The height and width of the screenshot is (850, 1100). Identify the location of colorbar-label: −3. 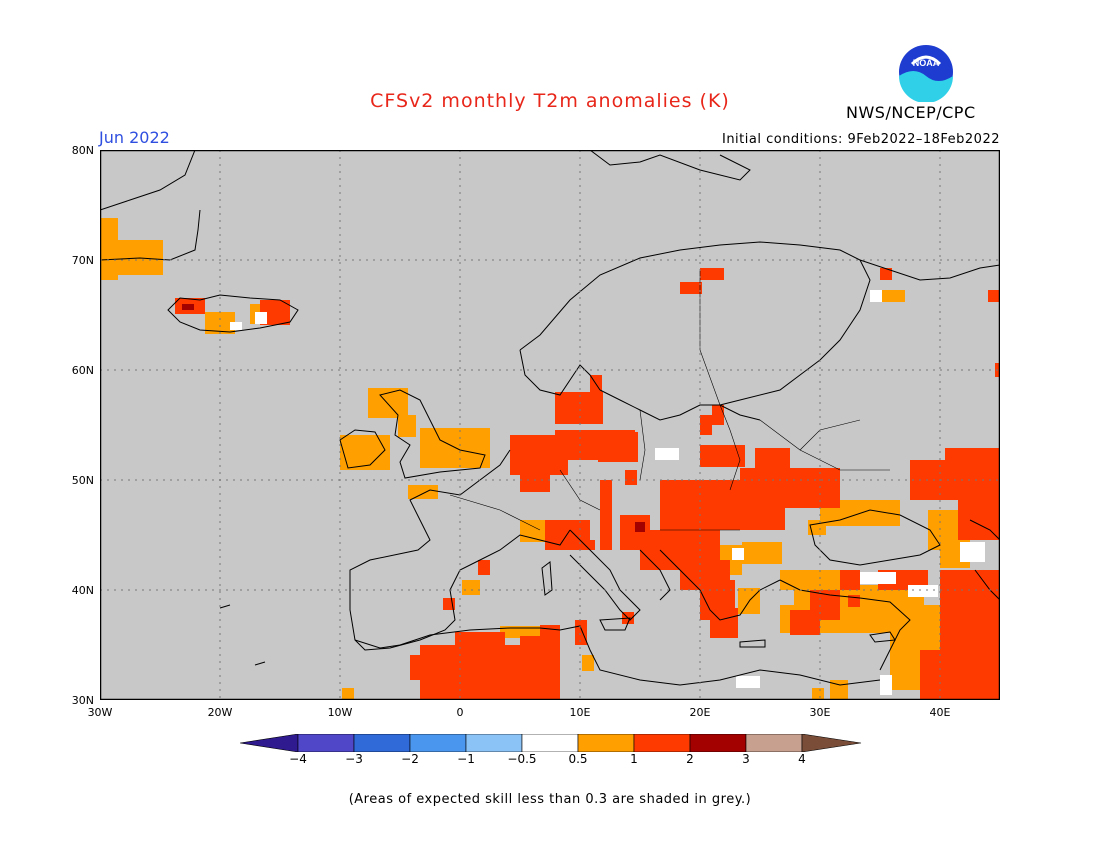
(354, 759).